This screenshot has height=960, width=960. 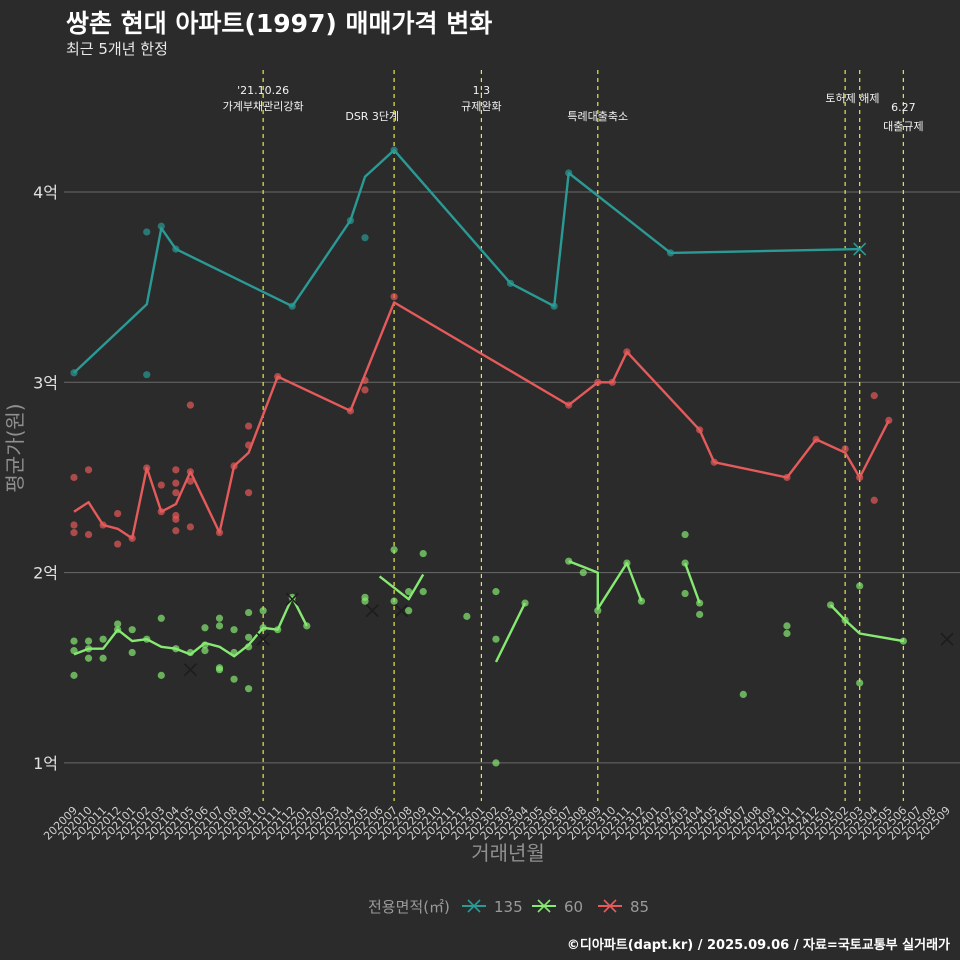 What do you see at coordinates (45, 573) in the screenshot?
I see `y-tick-label: 2억` at bounding box center [45, 573].